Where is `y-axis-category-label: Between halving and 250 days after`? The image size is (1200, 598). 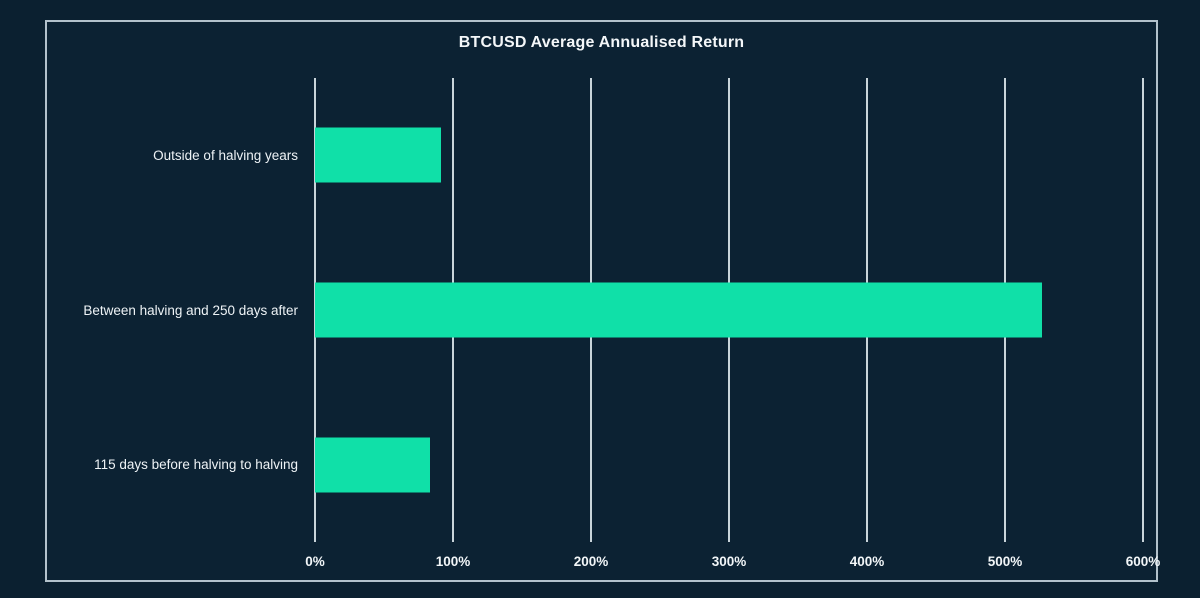 y-axis-category-label: Between halving and 250 days after is located at coordinates (190, 310).